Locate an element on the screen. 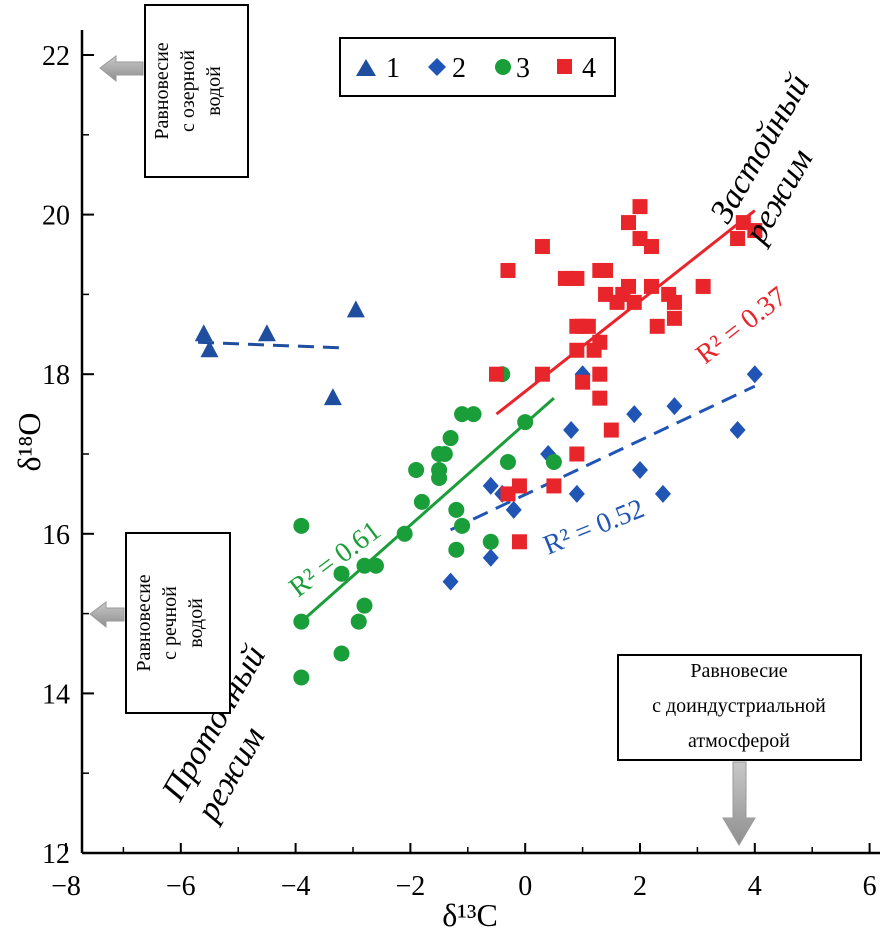 This screenshot has height=934, width=891. svg-text: с речной is located at coordinates (170, 623).